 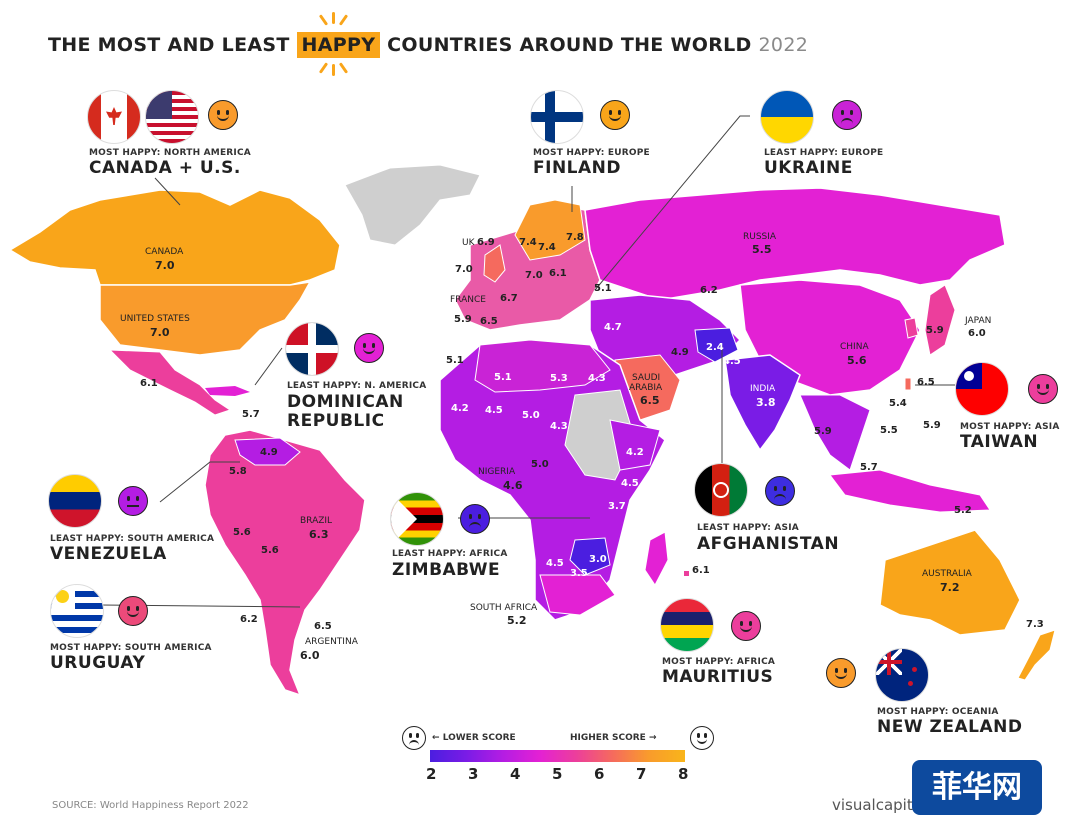 What do you see at coordinates (687, 625) in the screenshot?
I see `mauritius-flag-icon` at bounding box center [687, 625].